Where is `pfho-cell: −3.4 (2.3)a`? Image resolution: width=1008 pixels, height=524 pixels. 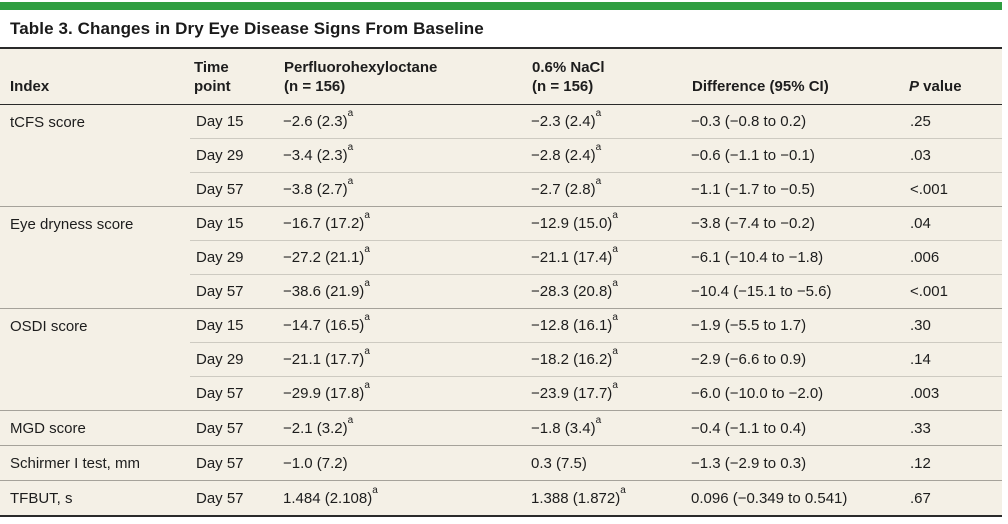
pfho-cell: −3.4 (2.3)a is located at coordinates (404, 155).